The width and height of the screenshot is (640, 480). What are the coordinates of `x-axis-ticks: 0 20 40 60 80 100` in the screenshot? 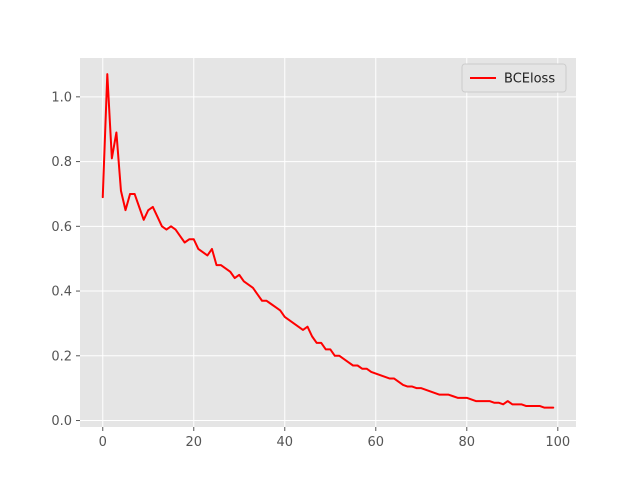 It's located at (334, 438).